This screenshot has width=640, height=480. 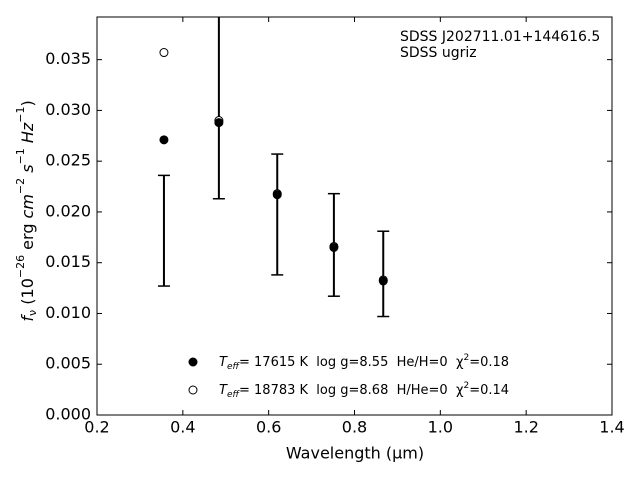 I want to click on label-part: f, so click(x=27, y=318).